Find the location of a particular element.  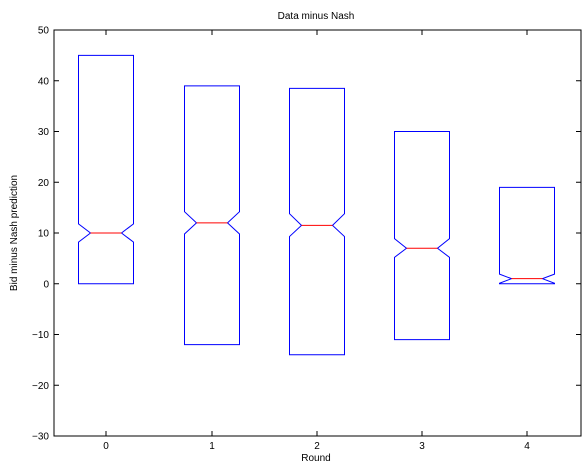

chart-title: Data minus Nash is located at coordinates (316, 16).